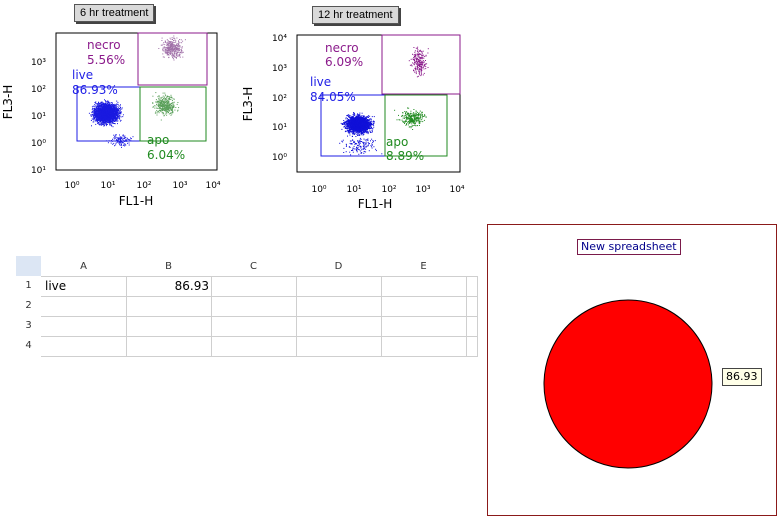  I want to click on plot-1-gate-necro, so click(172, 59).